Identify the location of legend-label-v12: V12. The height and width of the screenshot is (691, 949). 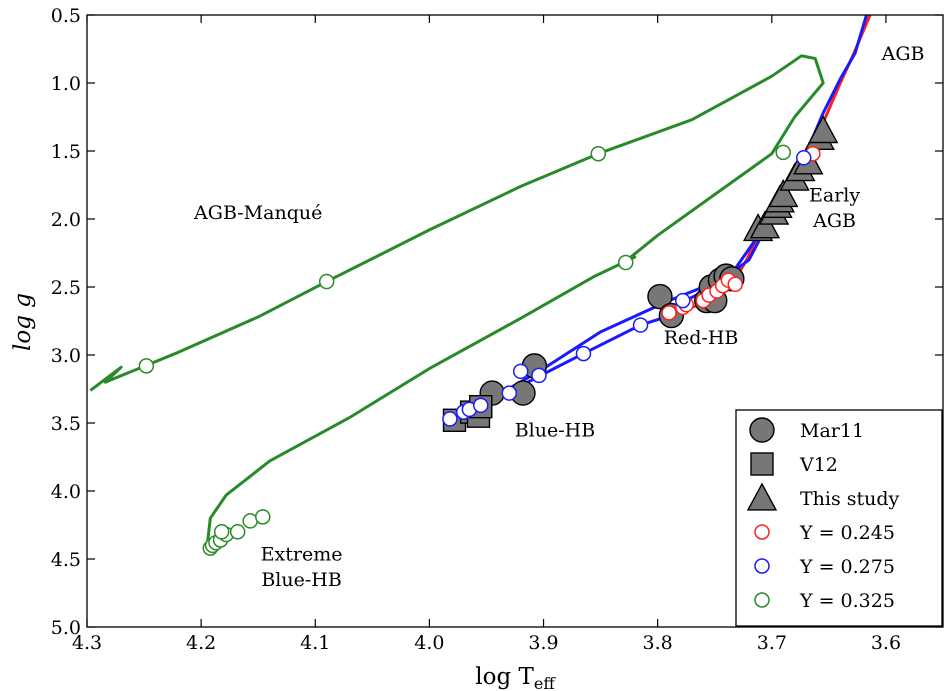
(818, 465).